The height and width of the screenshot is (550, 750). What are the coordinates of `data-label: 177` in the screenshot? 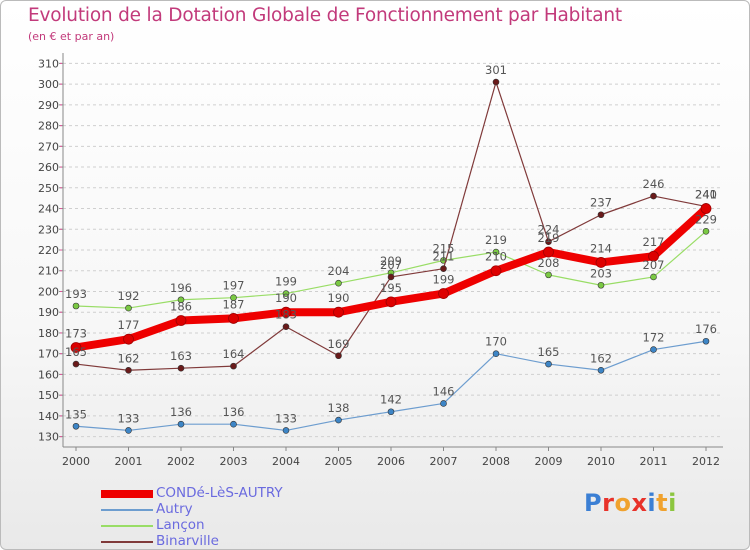 It's located at (129, 325).